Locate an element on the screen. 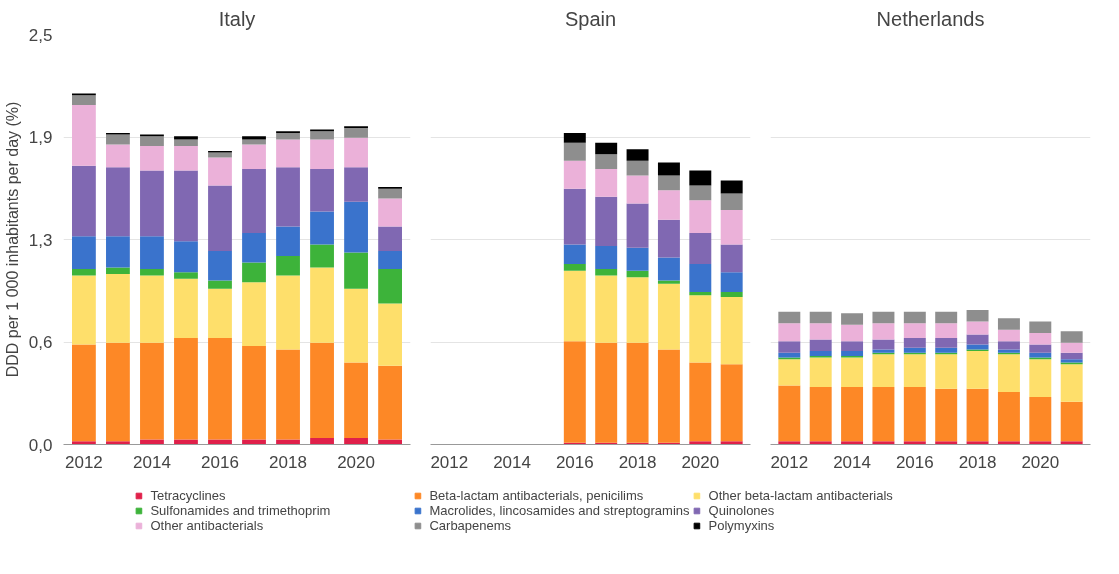 The height and width of the screenshot is (574, 1119). legend-label: Quinolones is located at coordinates (742, 510).